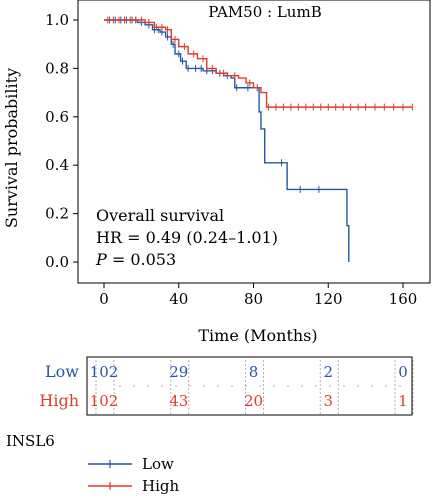  What do you see at coordinates (328, 372) in the screenshot?
I see `risk-count-low: 2` at bounding box center [328, 372].